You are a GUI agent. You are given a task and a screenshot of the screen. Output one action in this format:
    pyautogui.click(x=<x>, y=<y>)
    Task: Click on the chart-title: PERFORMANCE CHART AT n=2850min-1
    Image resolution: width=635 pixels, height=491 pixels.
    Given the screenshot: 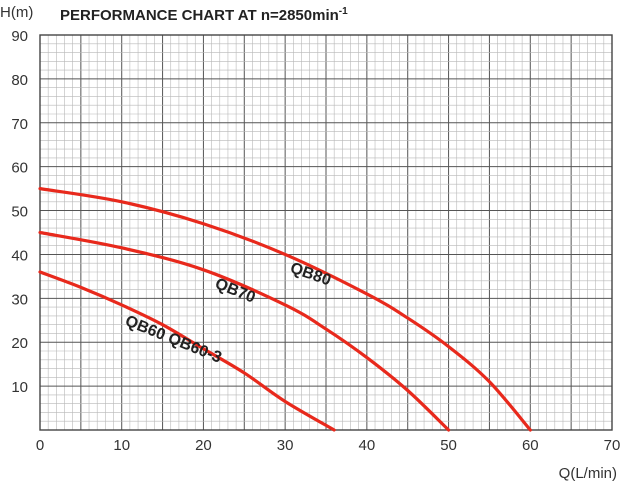 What is the action you would take?
    pyautogui.click(x=204, y=15)
    